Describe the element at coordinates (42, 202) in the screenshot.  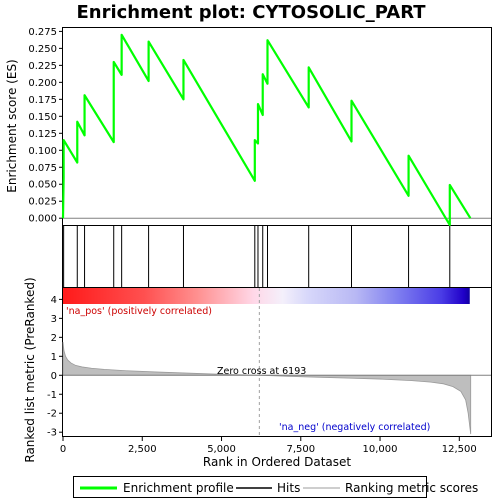
I see `es-y-tick-label: 0.025` at that location.